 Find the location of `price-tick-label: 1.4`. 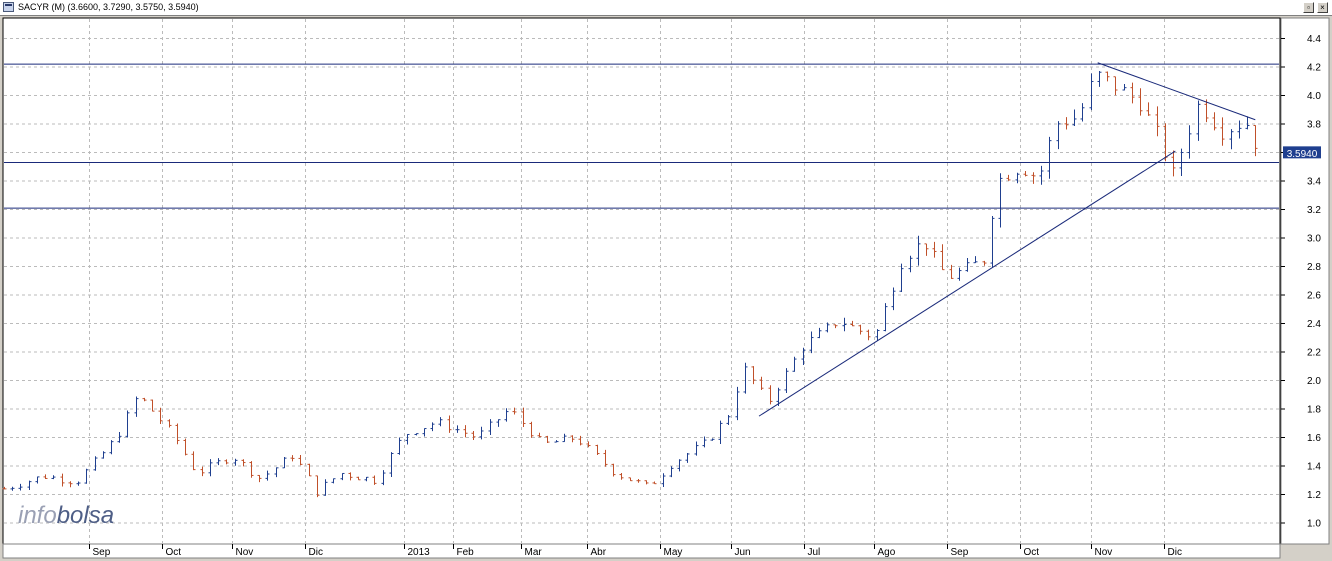

price-tick-label: 1.4 is located at coordinates (1314, 467).